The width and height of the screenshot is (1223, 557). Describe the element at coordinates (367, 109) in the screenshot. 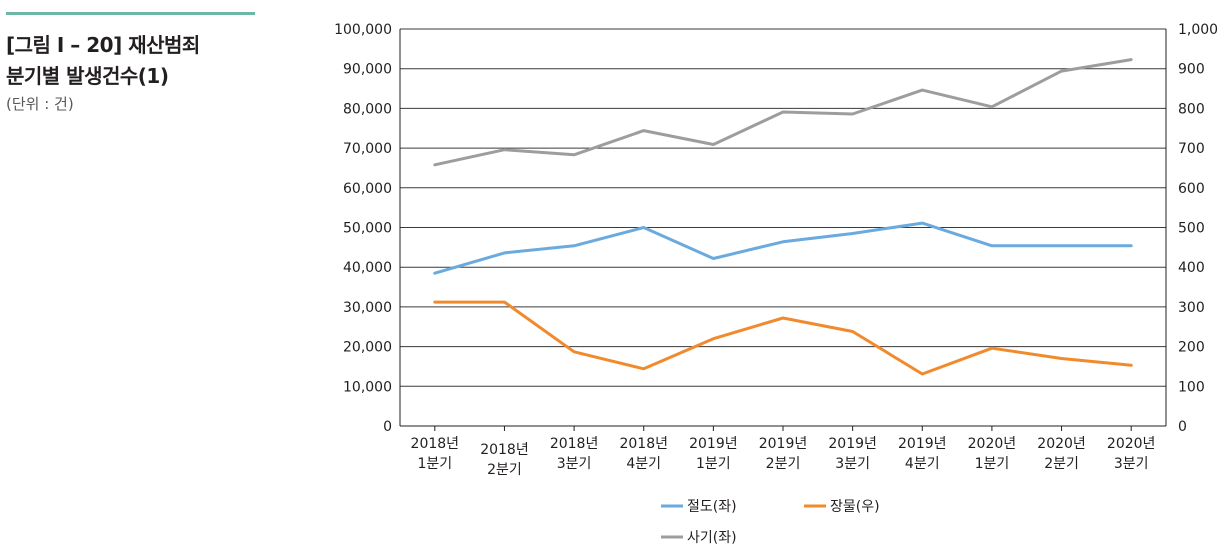

I see `left-tick-label: 80,000` at that location.